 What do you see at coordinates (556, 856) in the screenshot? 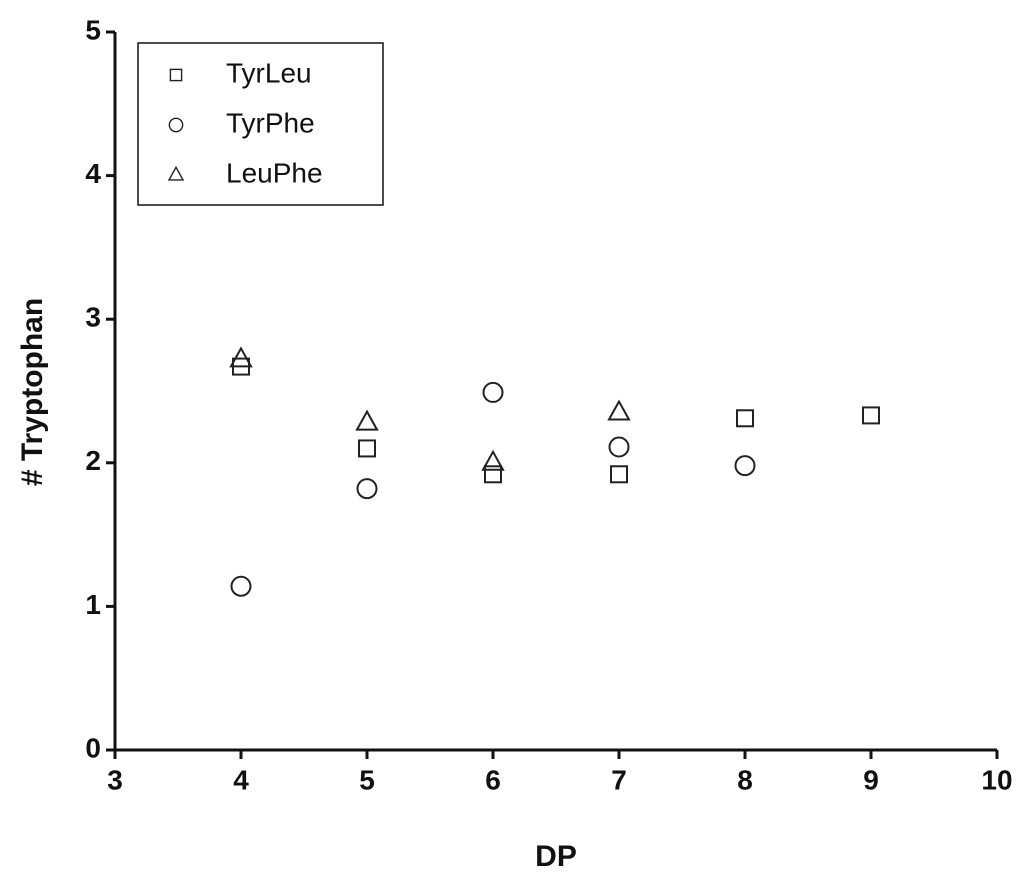
I see `x-axis-title: DP` at bounding box center [556, 856].